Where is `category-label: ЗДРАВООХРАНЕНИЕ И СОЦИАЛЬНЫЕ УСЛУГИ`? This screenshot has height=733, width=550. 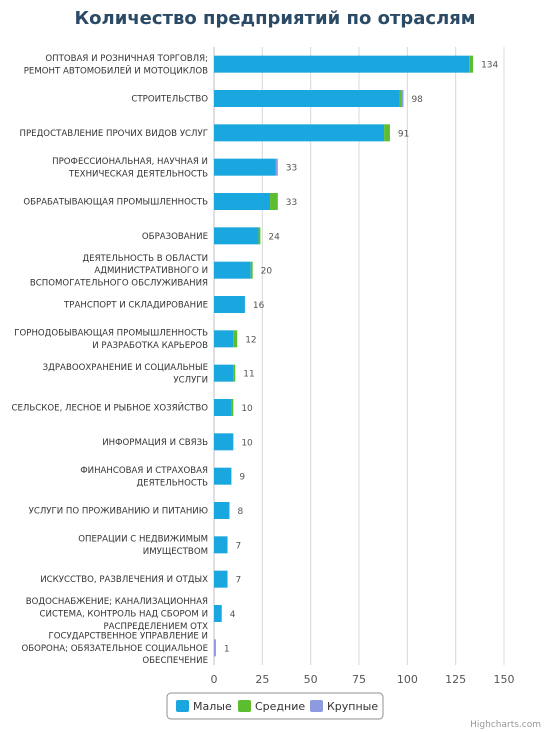
category-label: ЗДРАВООХРАНЕНИЕ И СОЦИАЛЬНЫЕ УСЛУГИ is located at coordinates (125, 374).